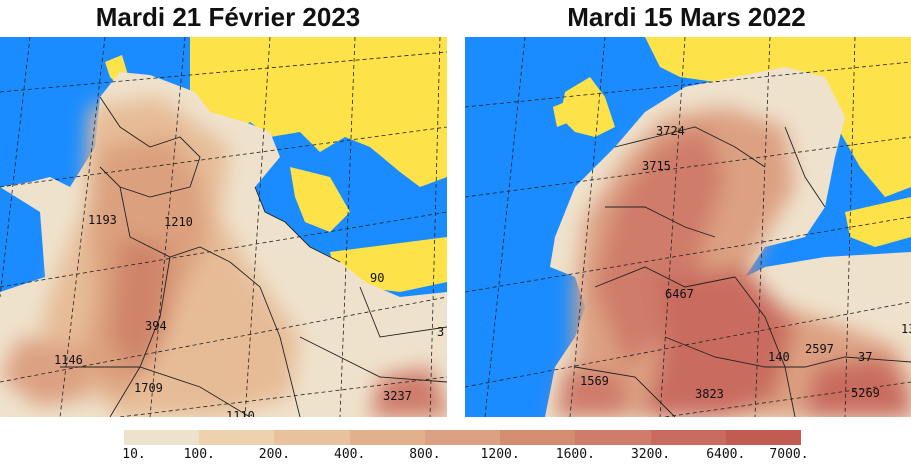  Describe the element at coordinates (686, 17) in the screenshot. I see `right-map-title: Mardi 15 Mars 2022` at that location.